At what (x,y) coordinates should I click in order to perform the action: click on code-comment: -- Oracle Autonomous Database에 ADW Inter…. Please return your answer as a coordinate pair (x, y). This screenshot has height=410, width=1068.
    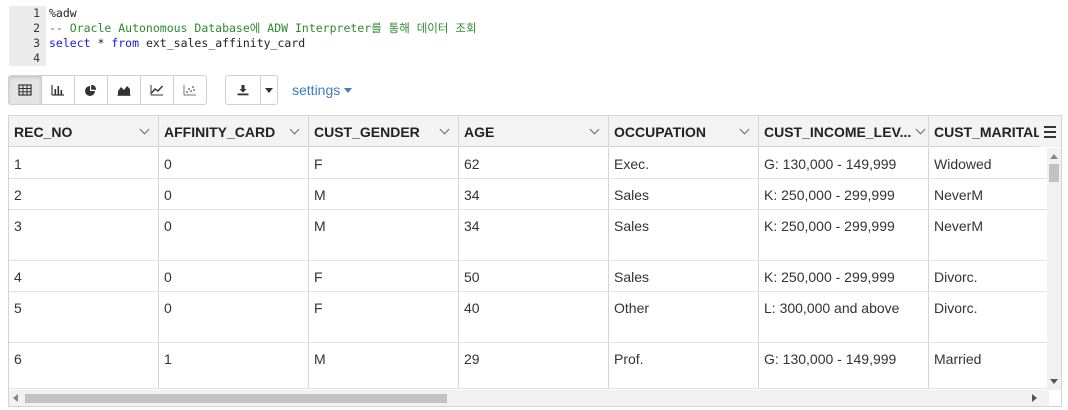
    Looking at the image, I should click on (263, 28).